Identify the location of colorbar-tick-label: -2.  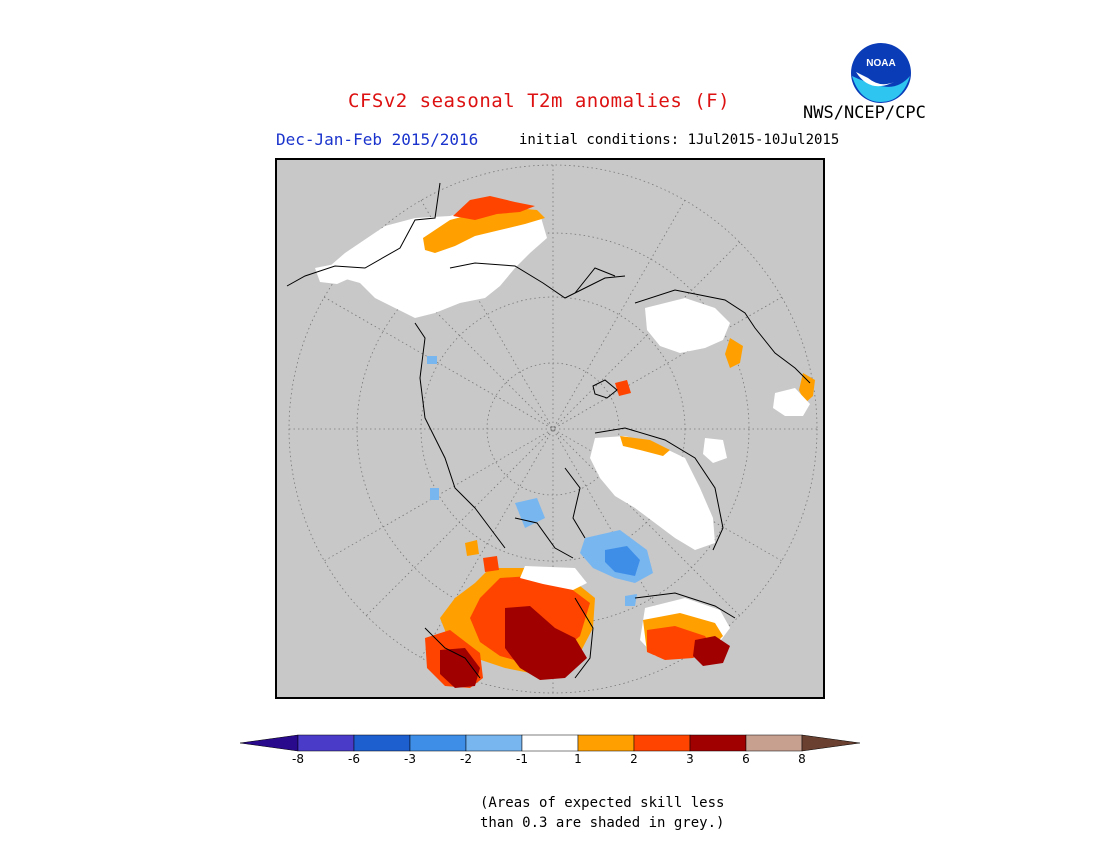
(466, 759).